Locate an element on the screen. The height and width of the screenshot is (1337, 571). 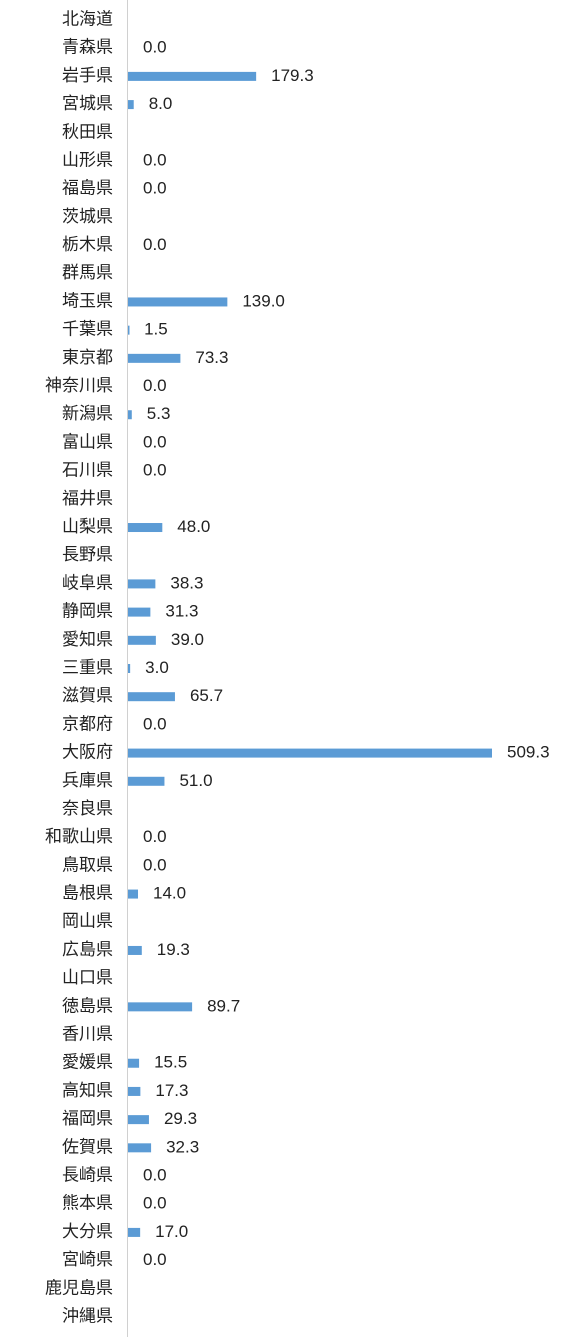
category-label: 沖縄県 is located at coordinates (87, 1315).